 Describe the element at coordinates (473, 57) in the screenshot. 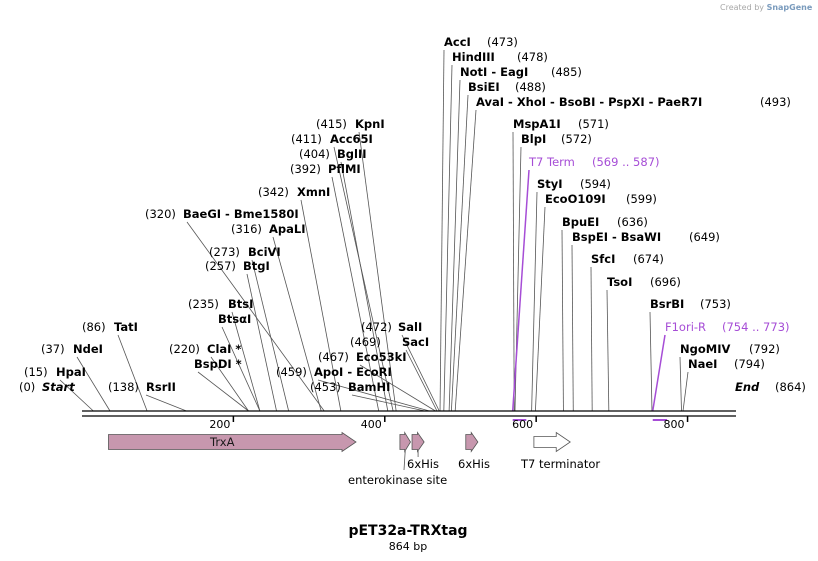

I see `site-name-hindiii: HindIII` at that location.